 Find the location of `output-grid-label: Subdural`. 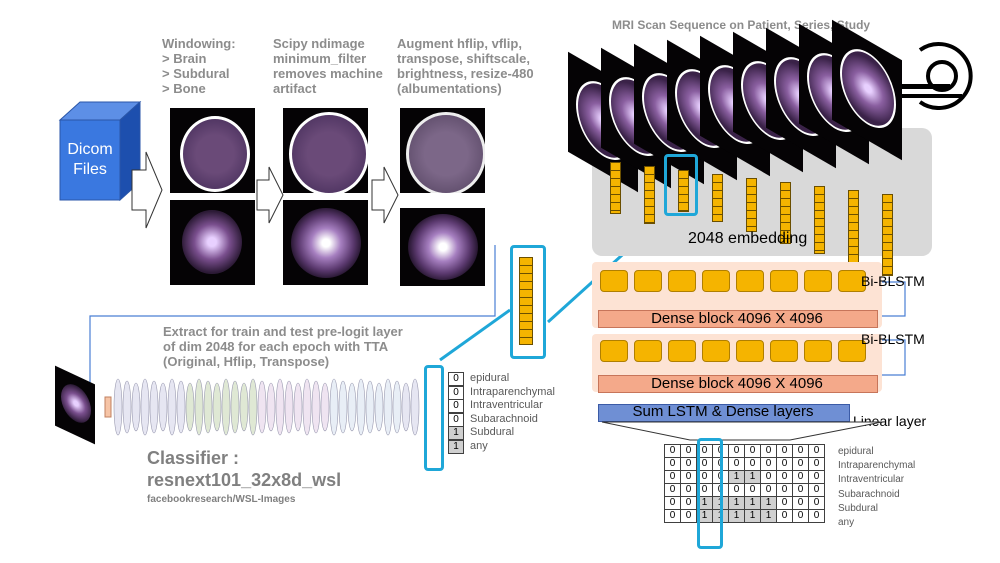

output-grid-label: Subdural is located at coordinates (858, 508).